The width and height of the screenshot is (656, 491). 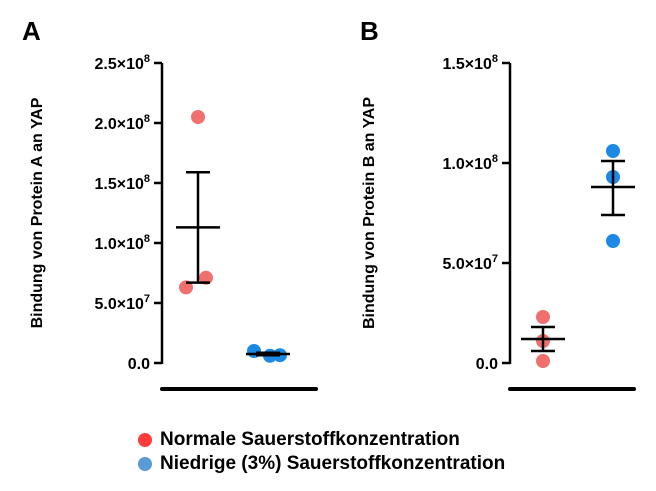 I want to click on y-tick-label-b-2: 1.0×10⁸, so click(x=470, y=163).